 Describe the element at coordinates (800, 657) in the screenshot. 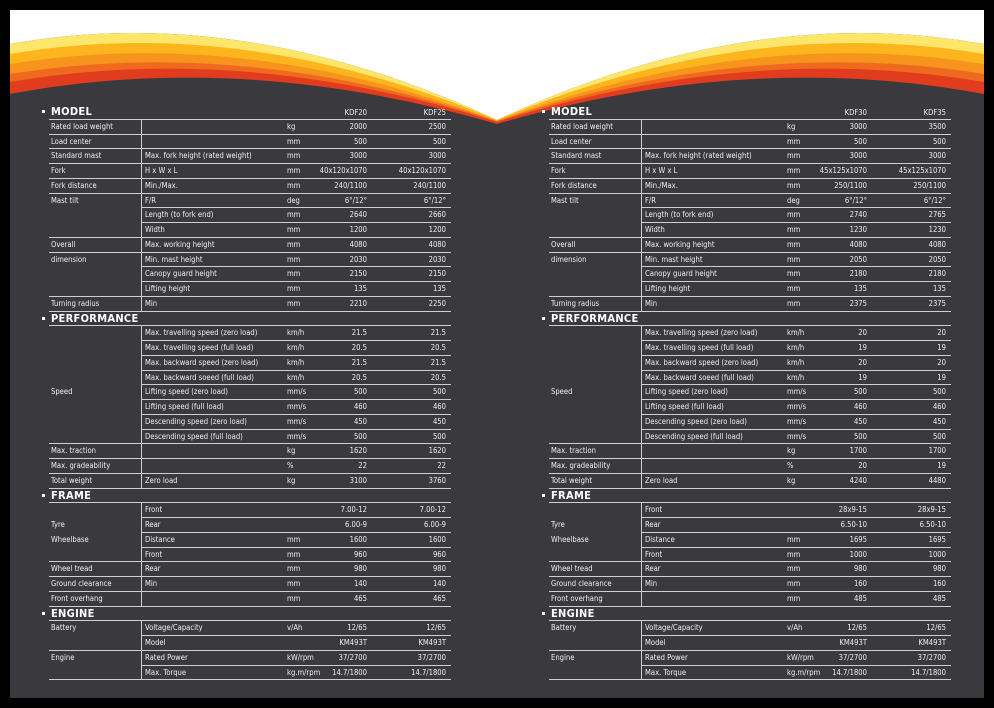

I see `spec-unit: kW/rpm` at that location.